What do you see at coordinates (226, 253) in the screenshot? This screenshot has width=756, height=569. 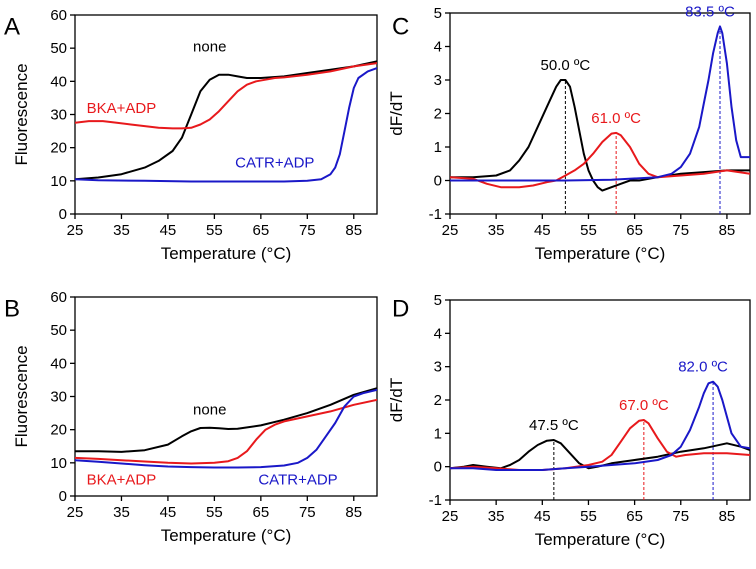 I see `panel-a-xlabel: Temperature (°C)` at bounding box center [226, 253].